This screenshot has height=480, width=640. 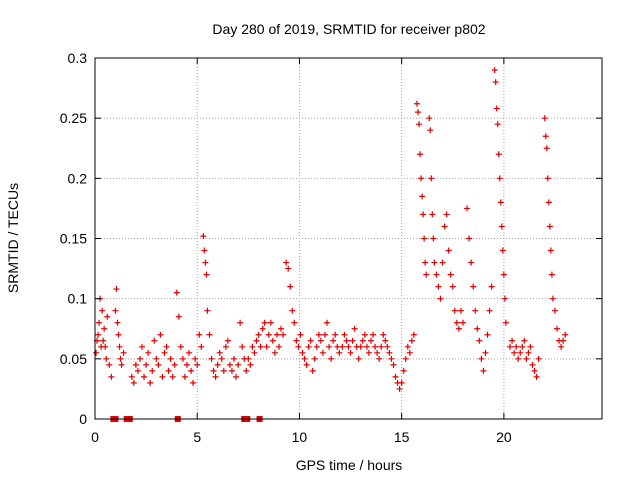 I want to click on y-tick-label: 0.25, so click(x=73, y=118).